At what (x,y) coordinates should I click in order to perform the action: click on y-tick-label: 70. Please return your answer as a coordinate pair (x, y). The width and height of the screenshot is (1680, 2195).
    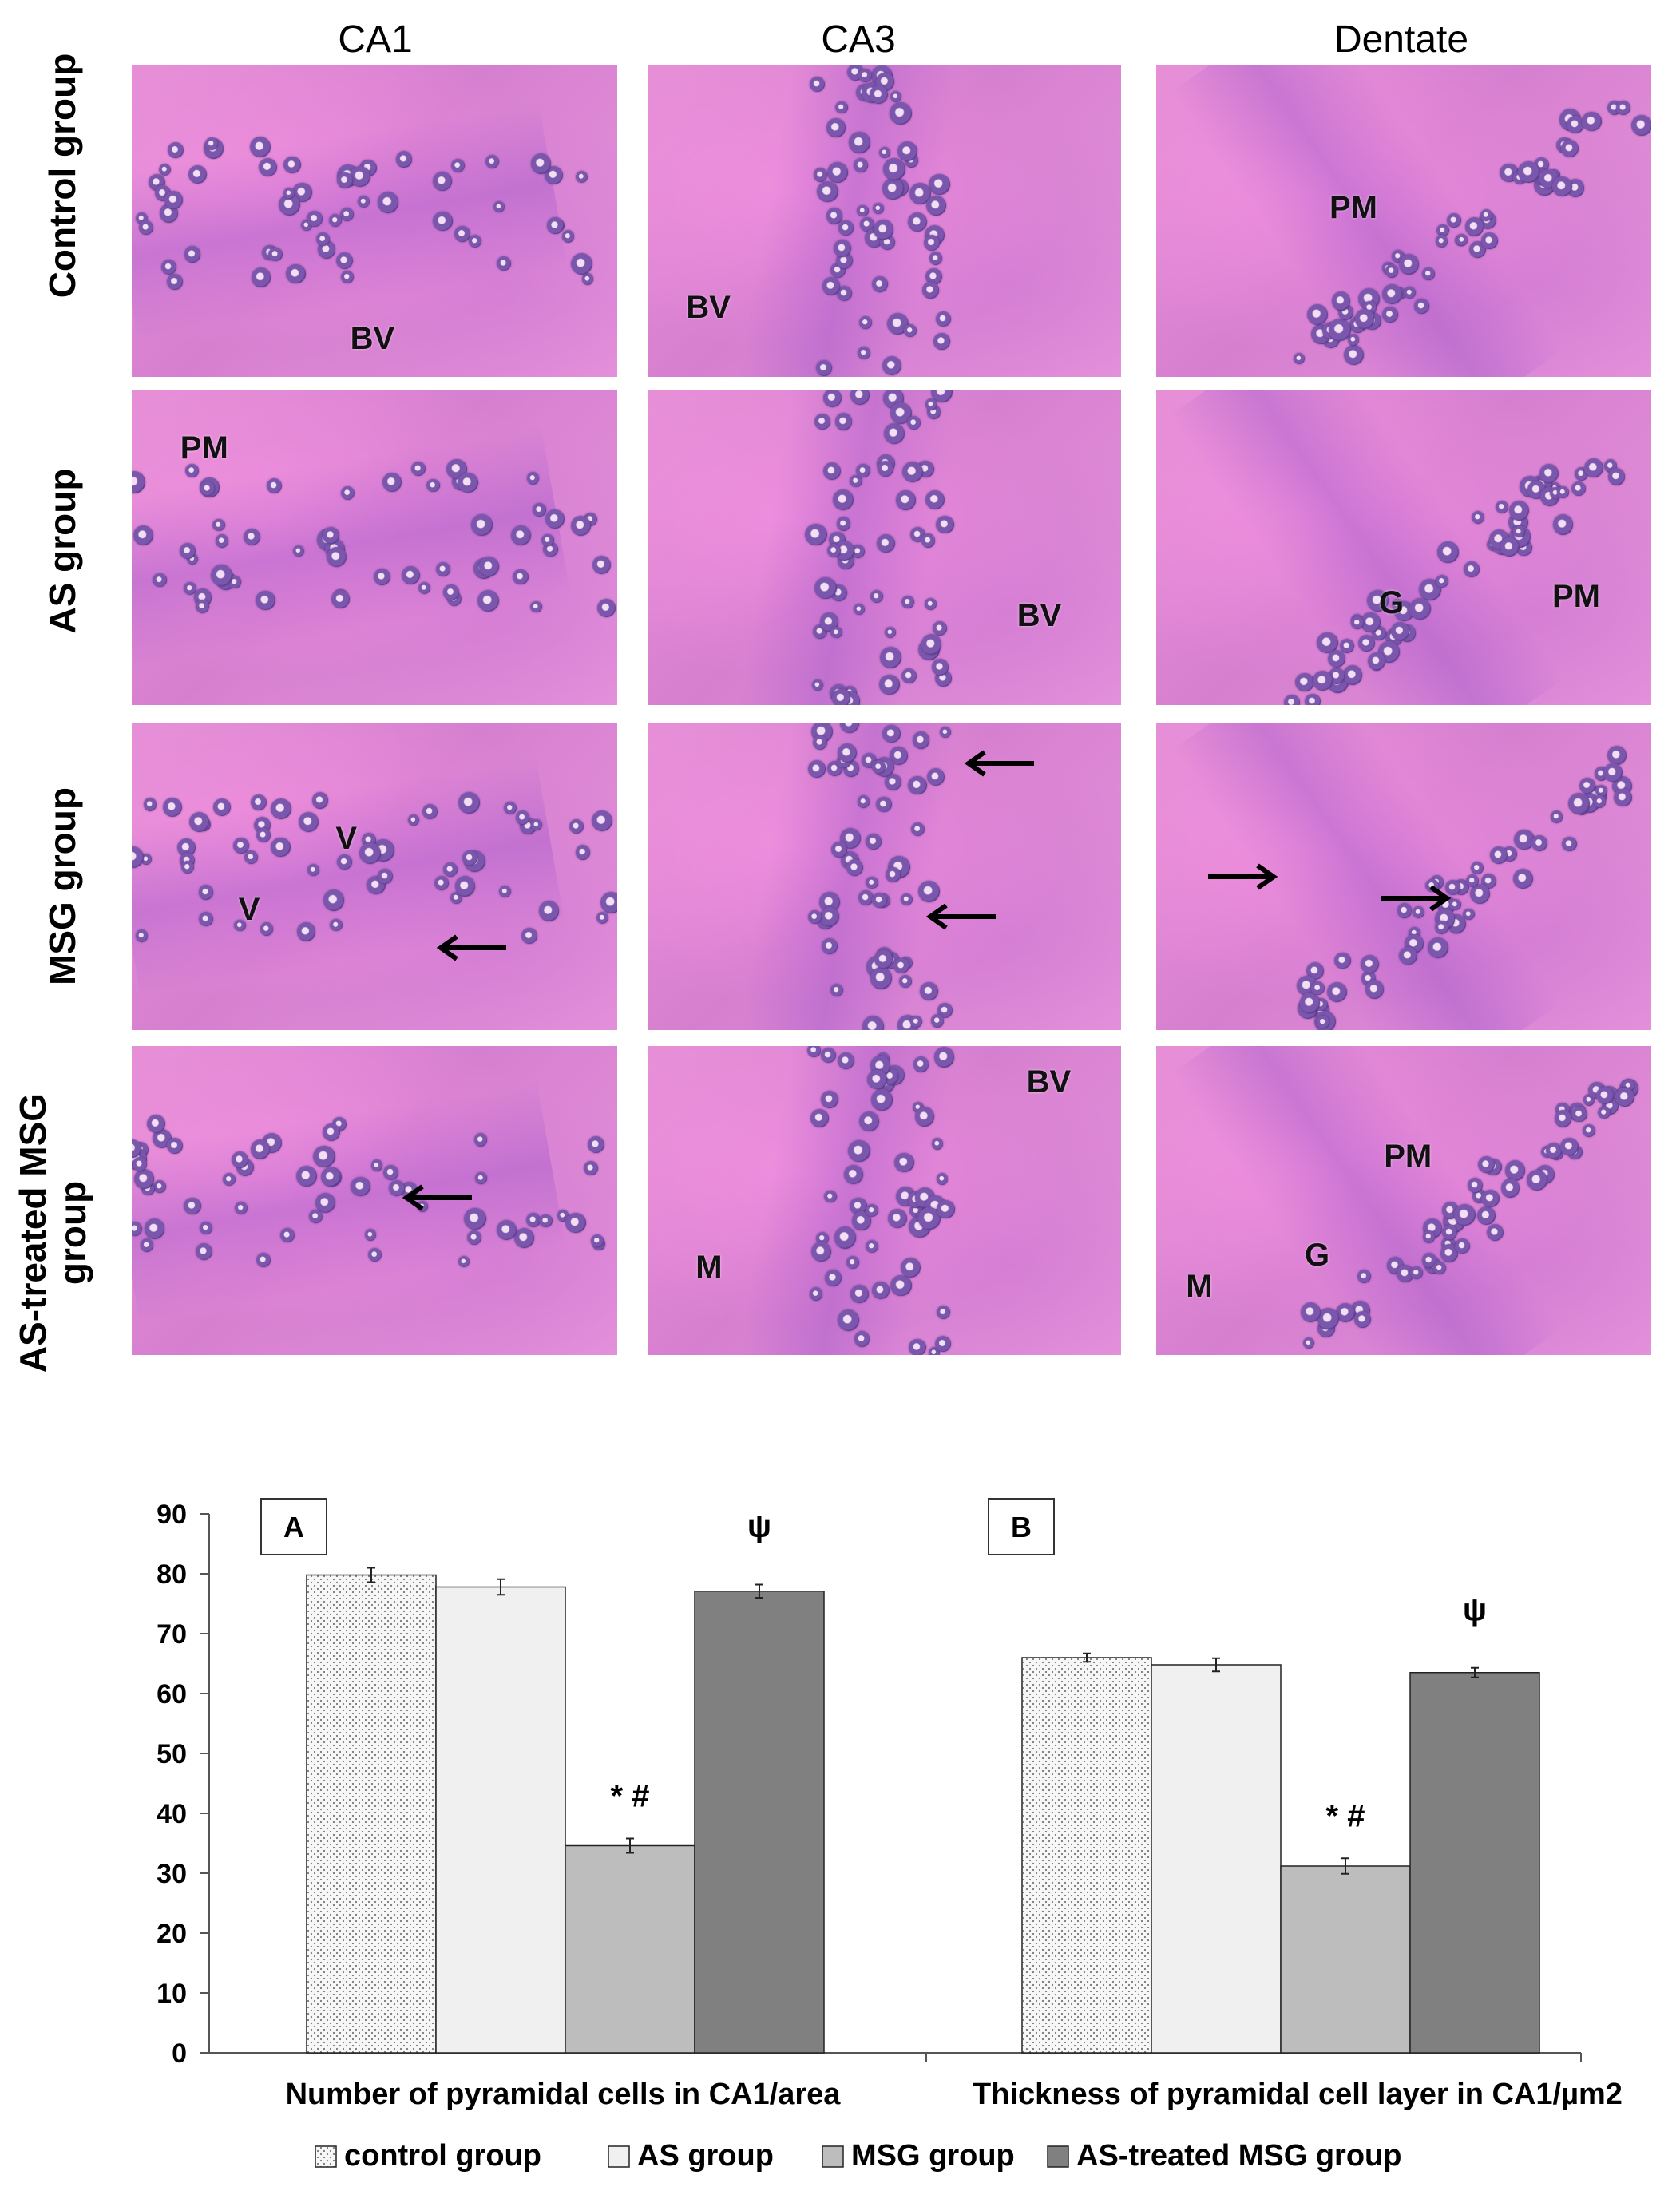
    Looking at the image, I should click on (172, 1634).